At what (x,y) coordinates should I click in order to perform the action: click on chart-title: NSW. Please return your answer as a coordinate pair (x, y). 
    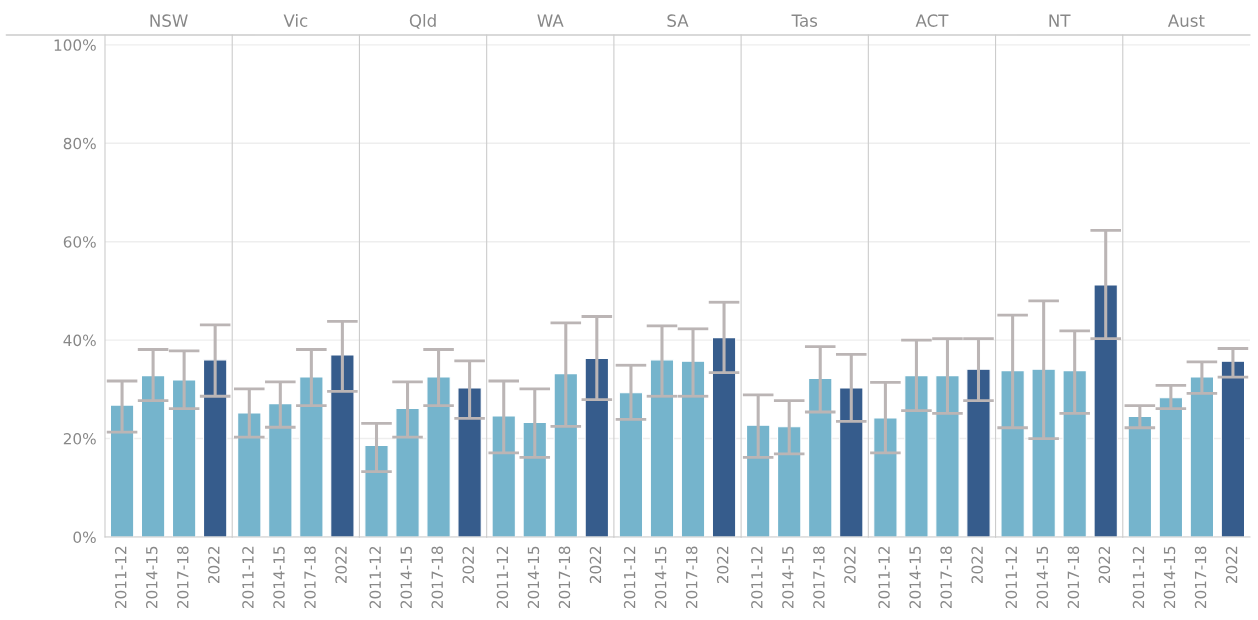
    Looking at the image, I should click on (169, 20).